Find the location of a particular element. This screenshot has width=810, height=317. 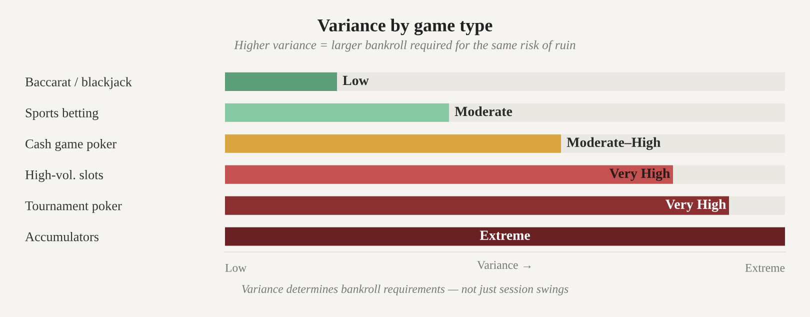

y-tick-label: Accumulators is located at coordinates (62, 237).